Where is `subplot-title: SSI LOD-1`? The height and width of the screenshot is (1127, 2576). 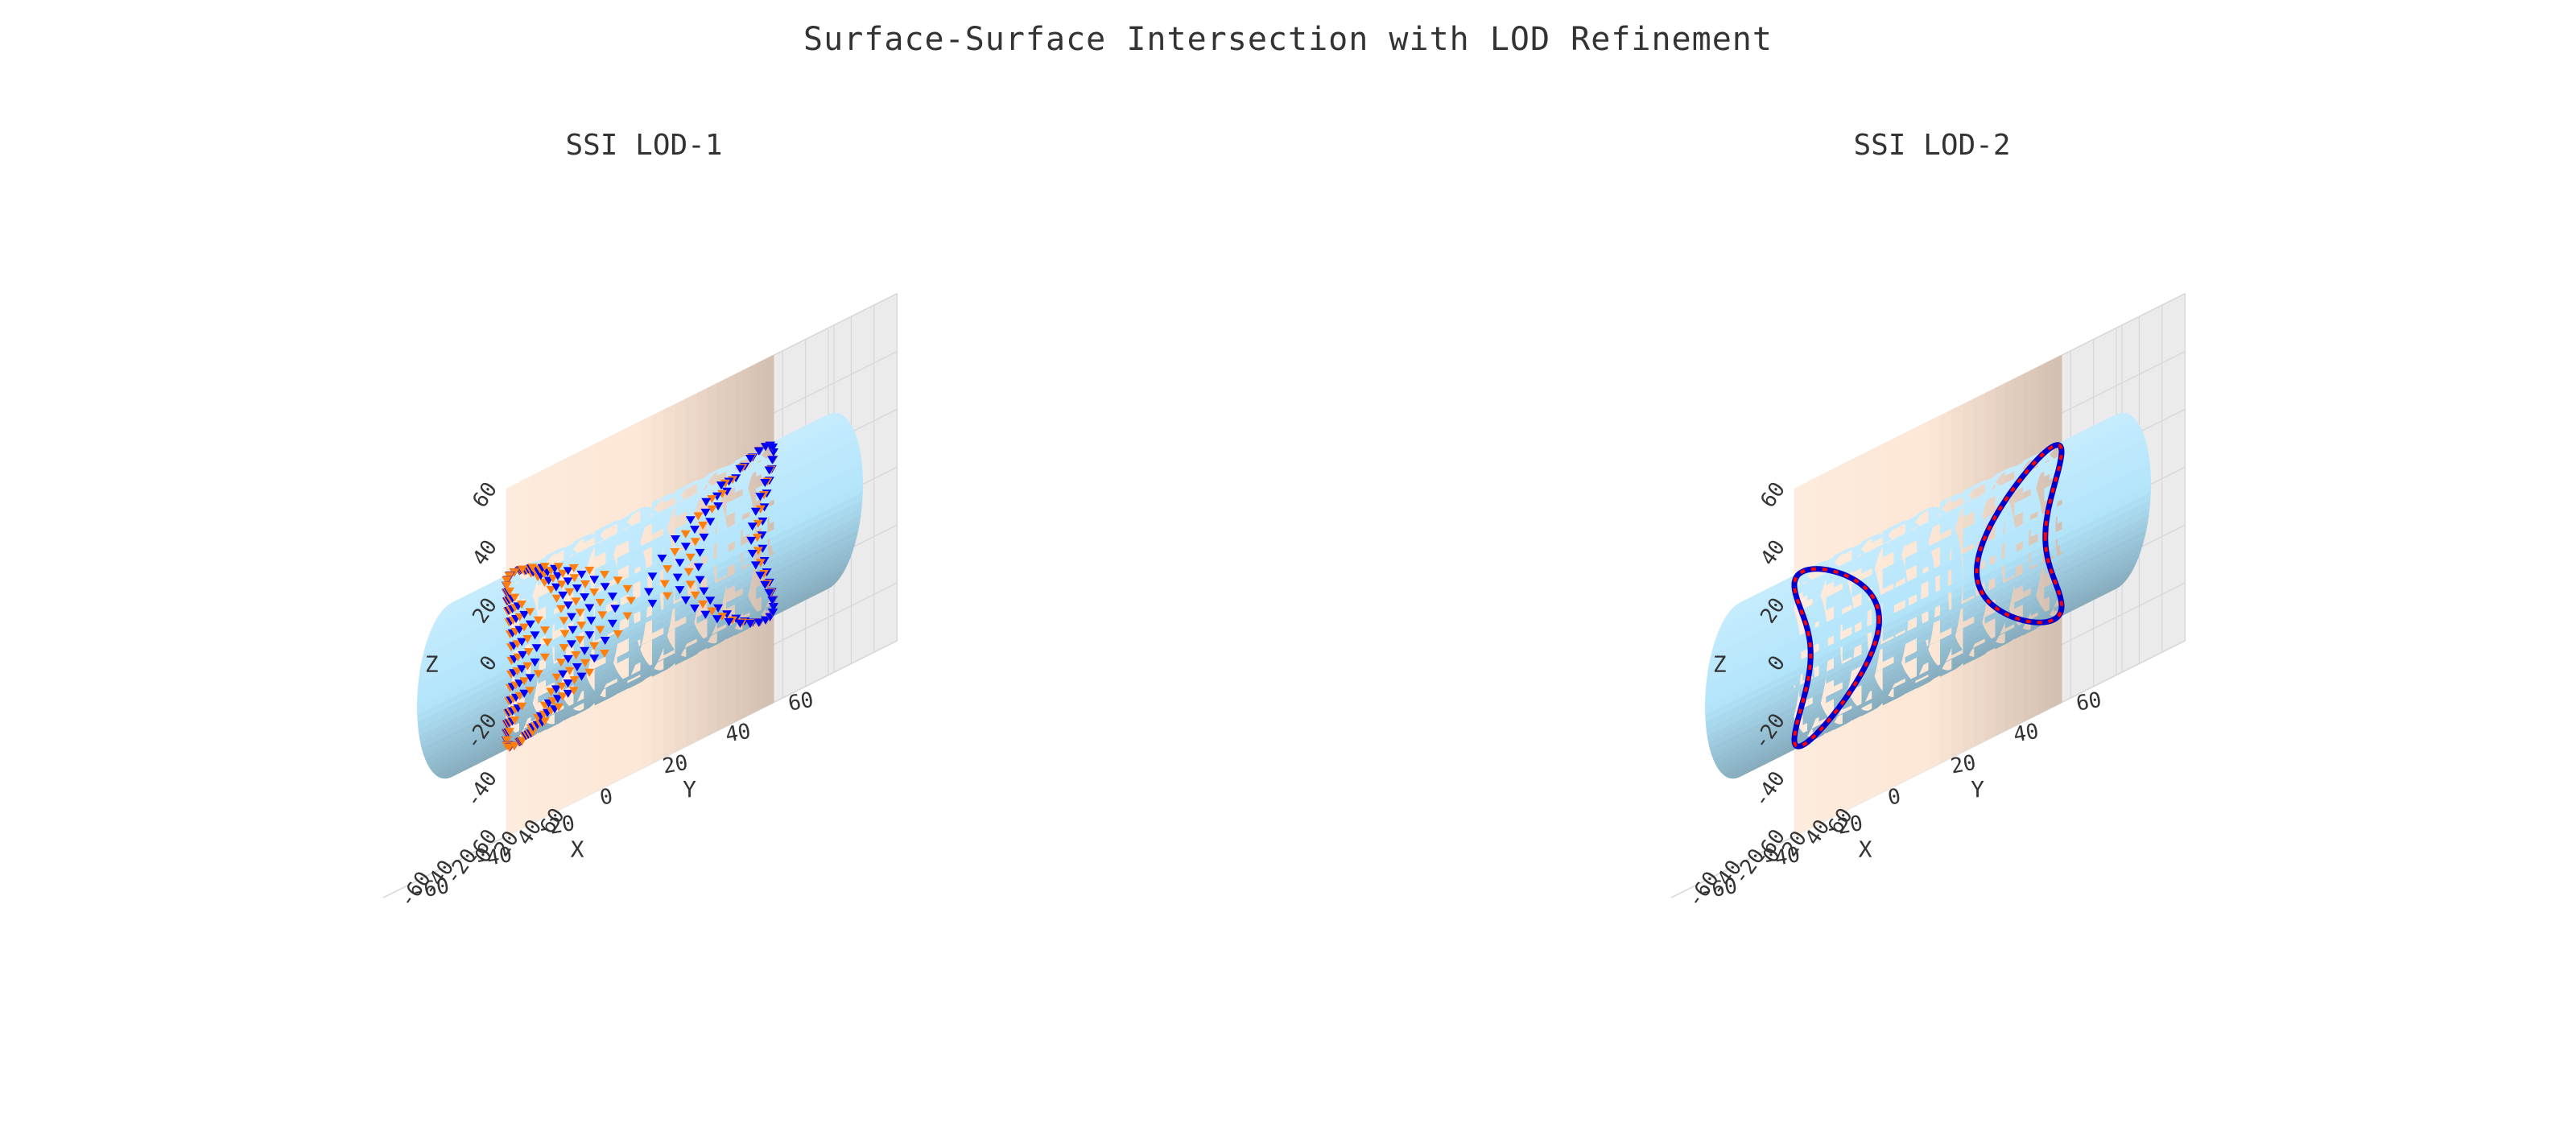 subplot-title: SSI LOD-1 is located at coordinates (644, 145).